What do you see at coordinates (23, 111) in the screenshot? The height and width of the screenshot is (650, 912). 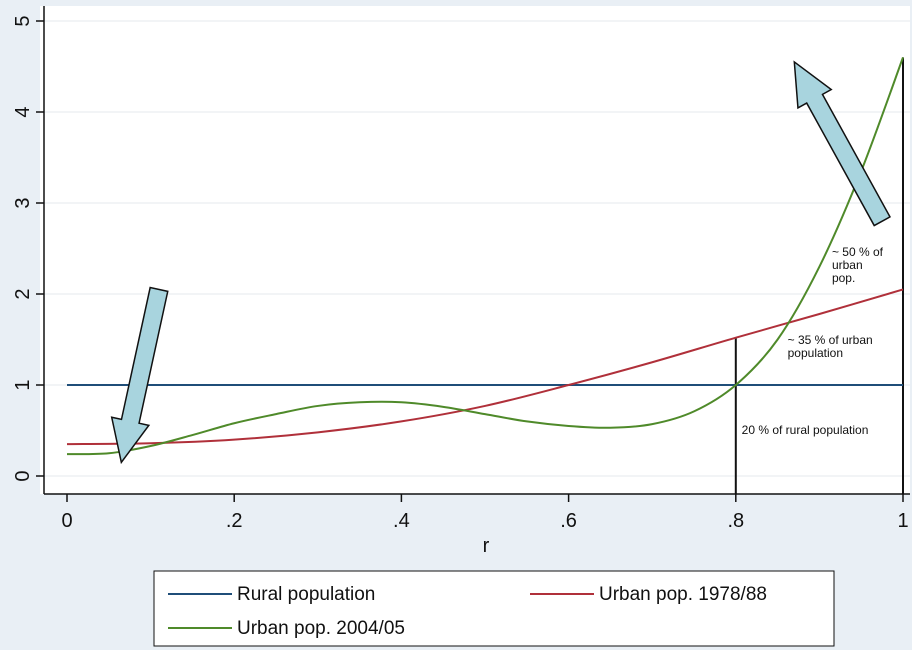 I see `y-tick-label-4: 4` at bounding box center [23, 111].